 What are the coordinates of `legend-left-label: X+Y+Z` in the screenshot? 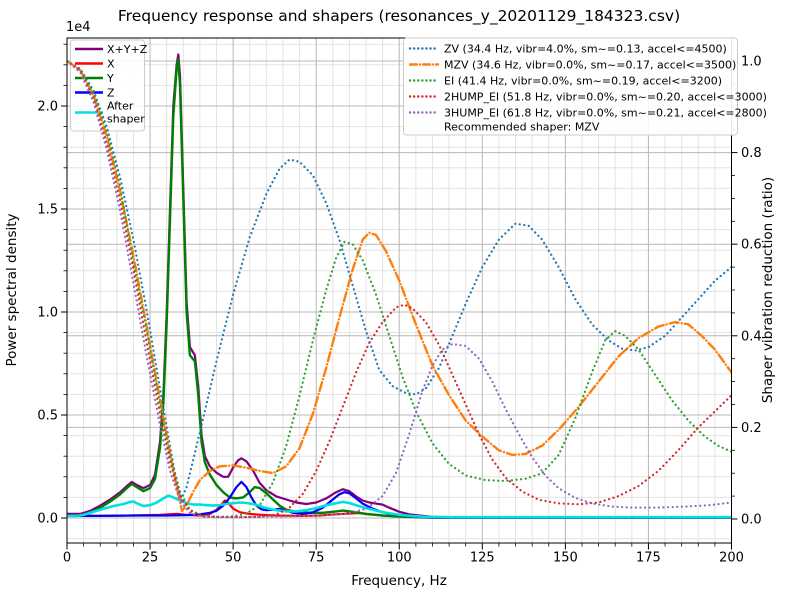 It's located at (127, 49).